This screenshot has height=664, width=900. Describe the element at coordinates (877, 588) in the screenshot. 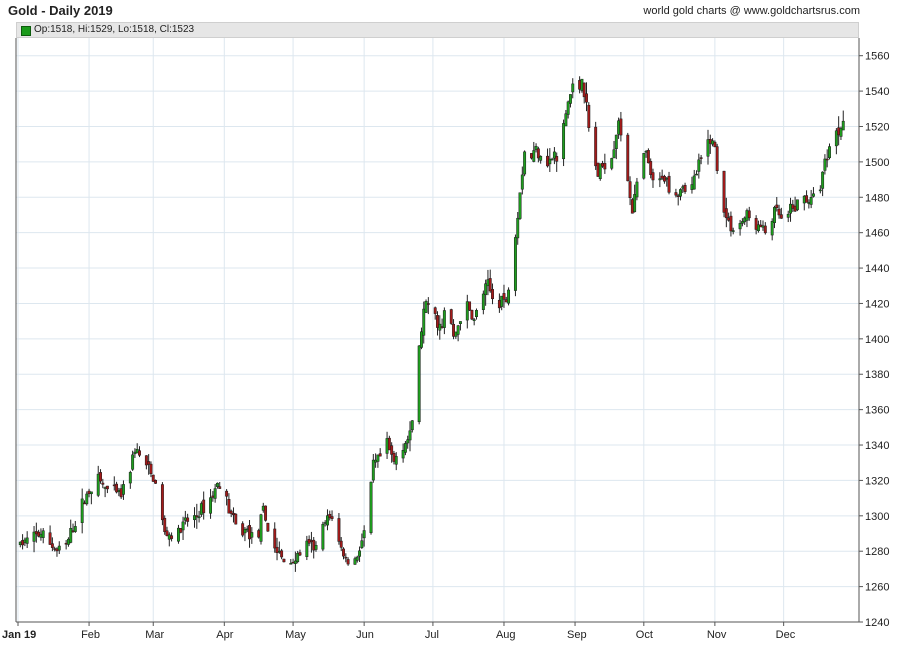

I see `y-tick-label: 1260` at that location.